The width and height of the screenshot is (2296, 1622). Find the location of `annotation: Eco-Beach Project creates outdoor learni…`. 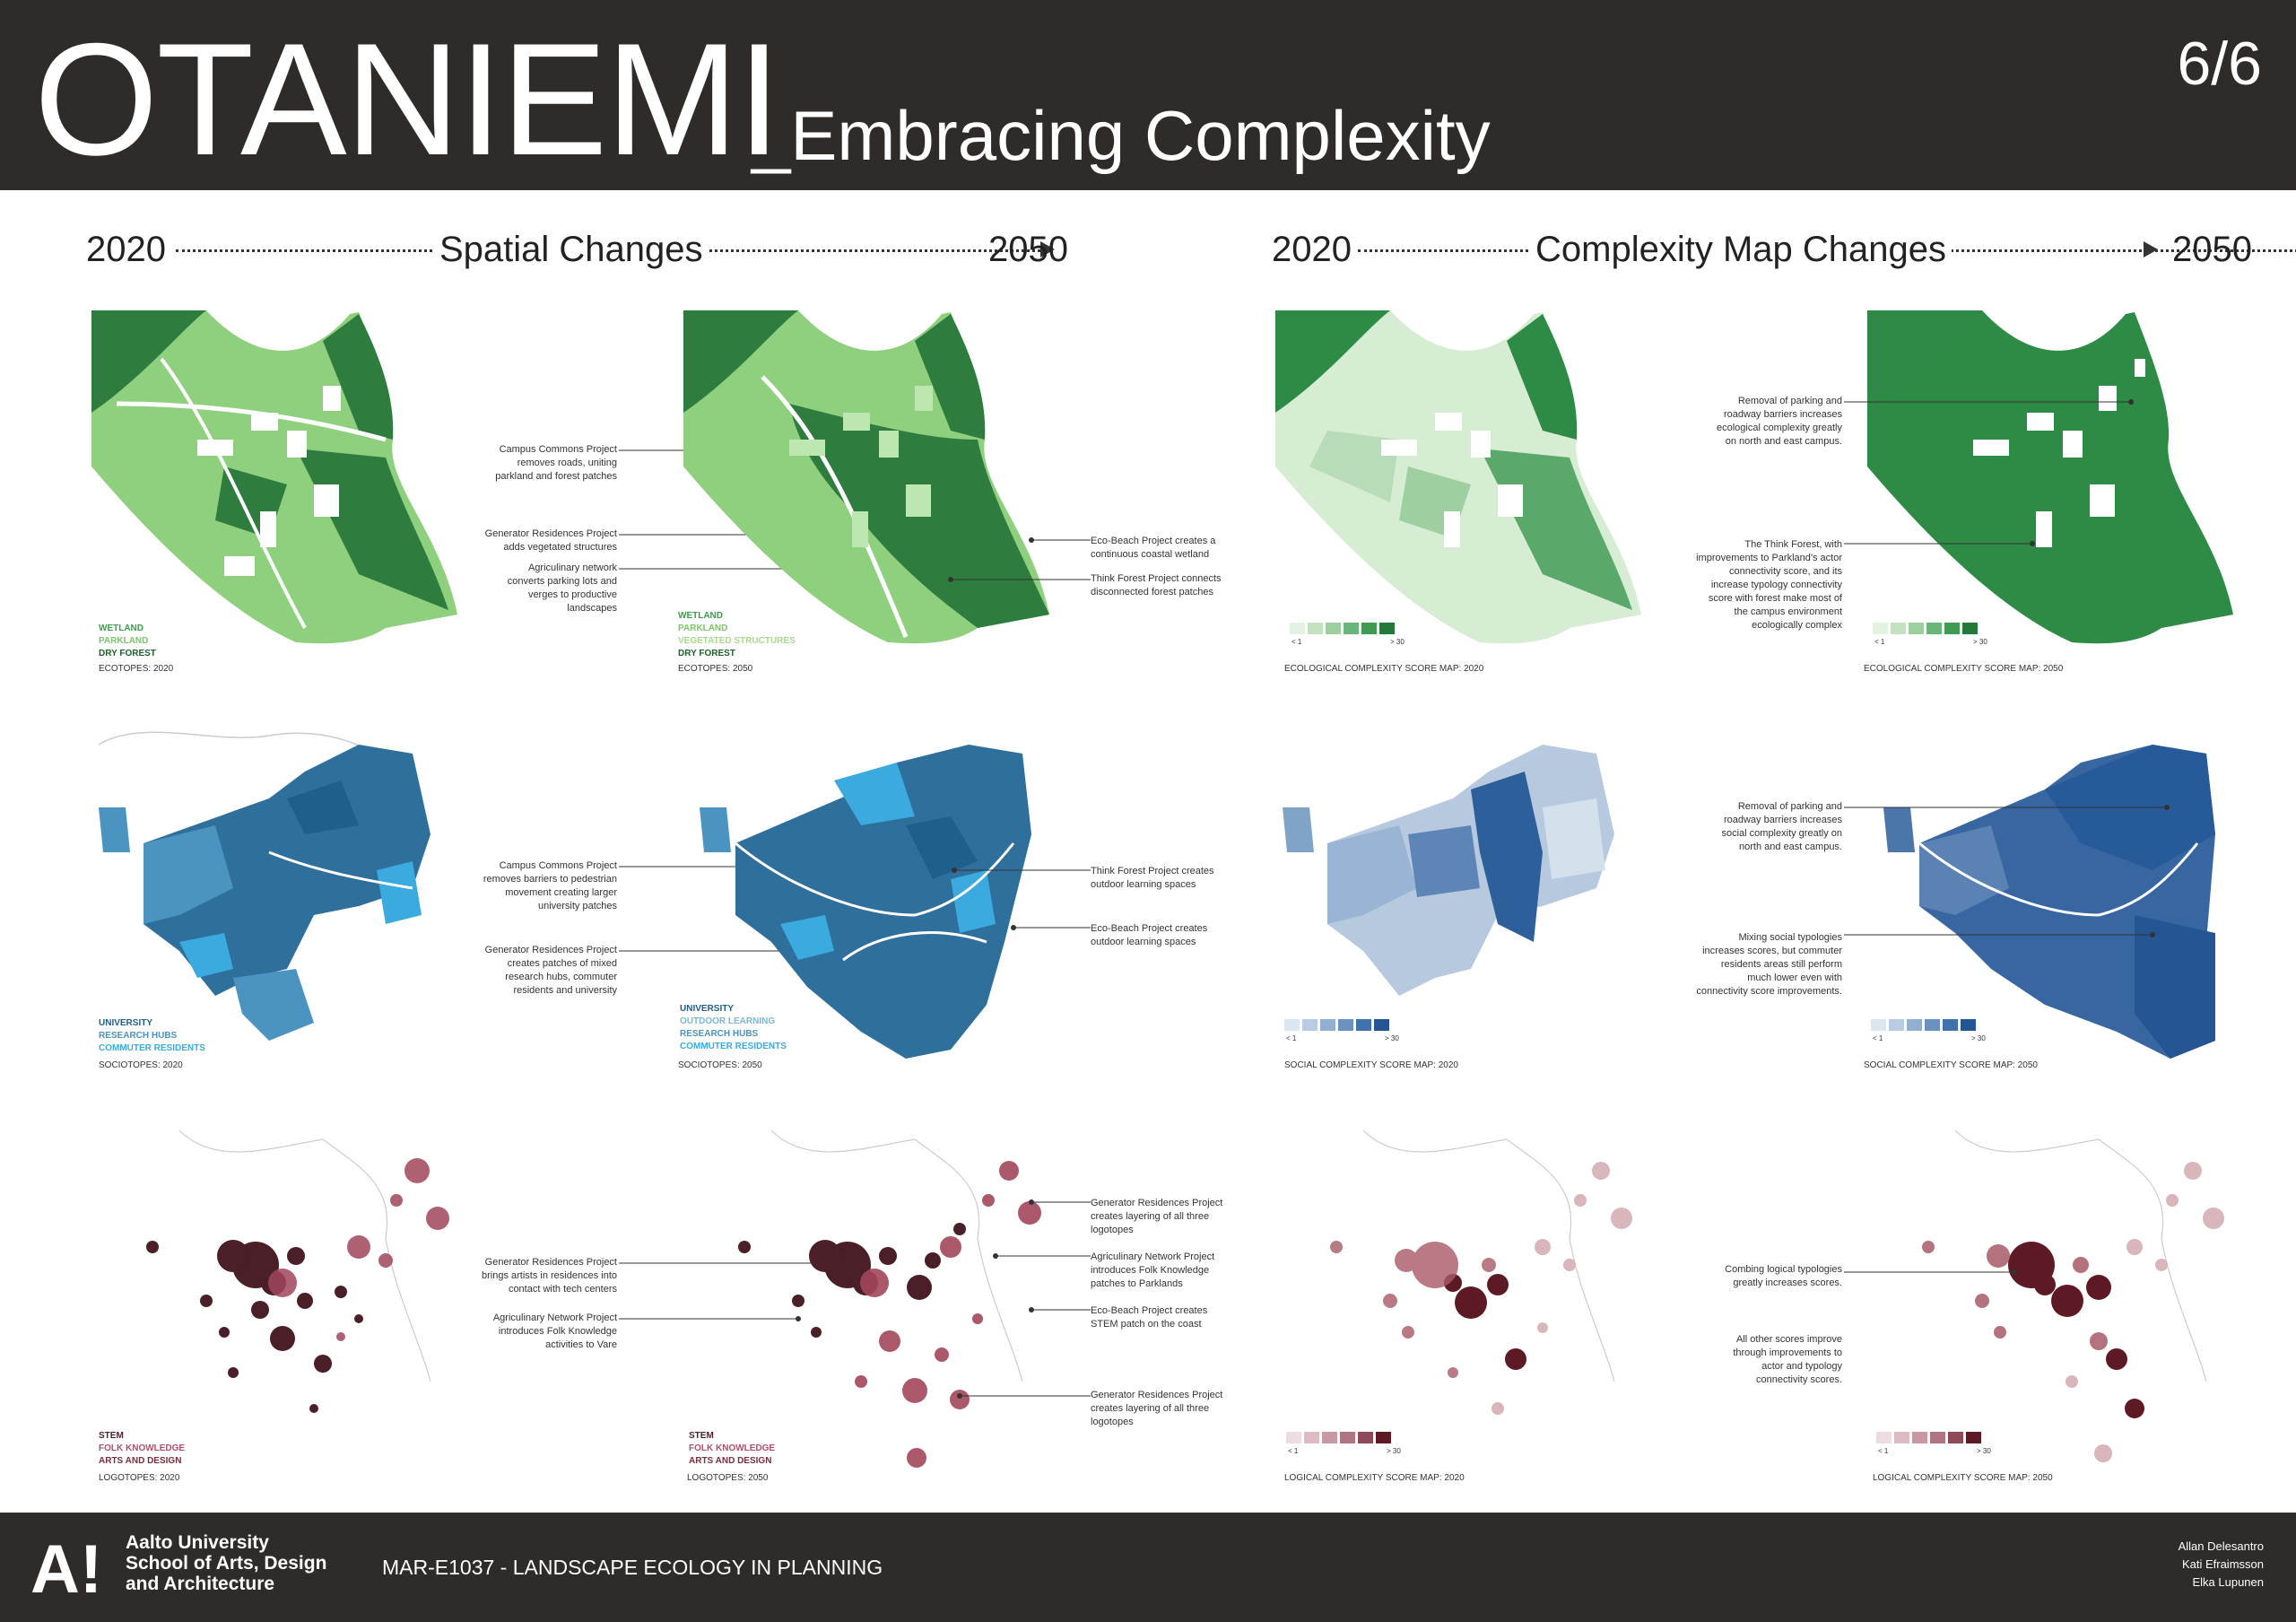

annotation: Eco-Beach Project creates outdoor learni… is located at coordinates (1149, 935).